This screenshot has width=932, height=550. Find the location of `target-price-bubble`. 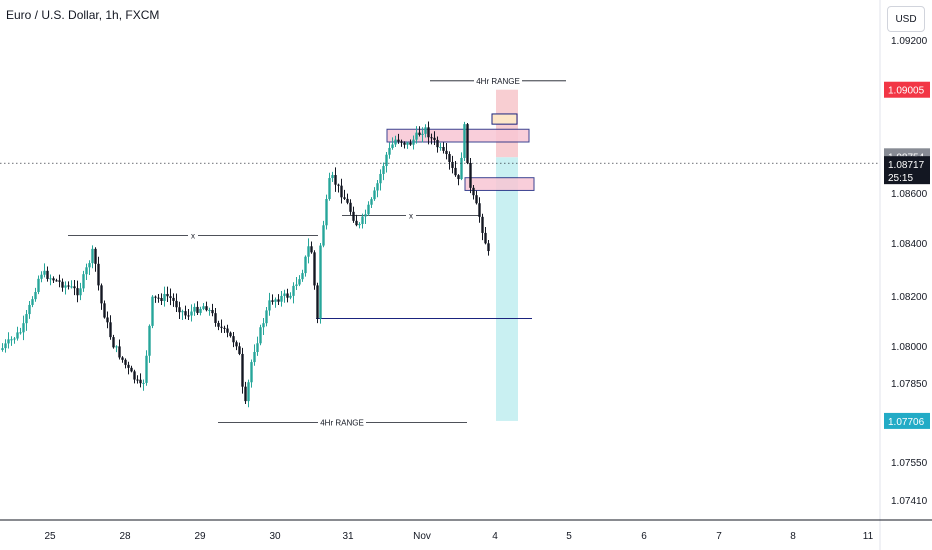

target-price-bubble is located at coordinates (907, 89).